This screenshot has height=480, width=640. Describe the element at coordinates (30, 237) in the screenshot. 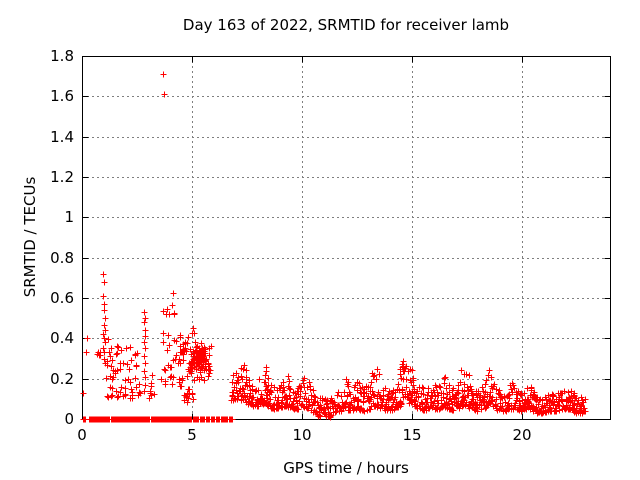

I see `y-axis-label: SRMTID / TECUs` at that location.